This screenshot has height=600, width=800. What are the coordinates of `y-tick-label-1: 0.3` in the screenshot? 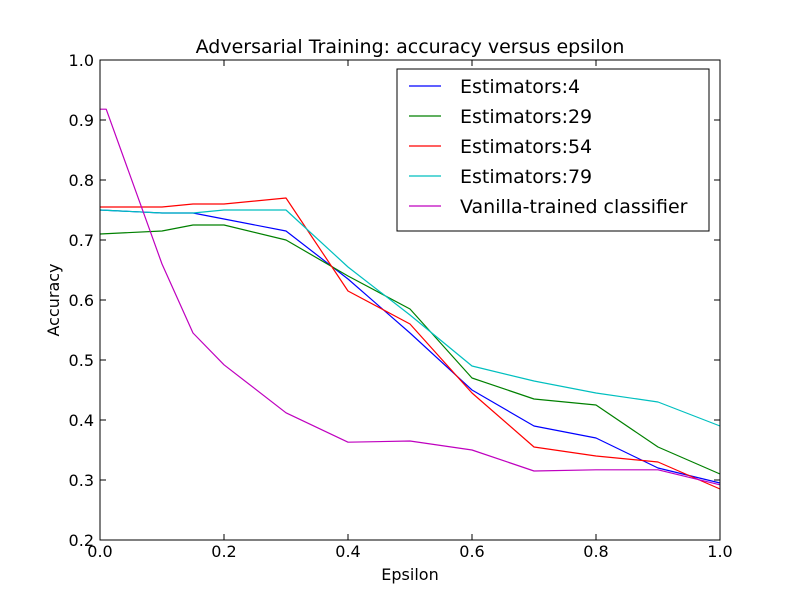 It's located at (81, 480).